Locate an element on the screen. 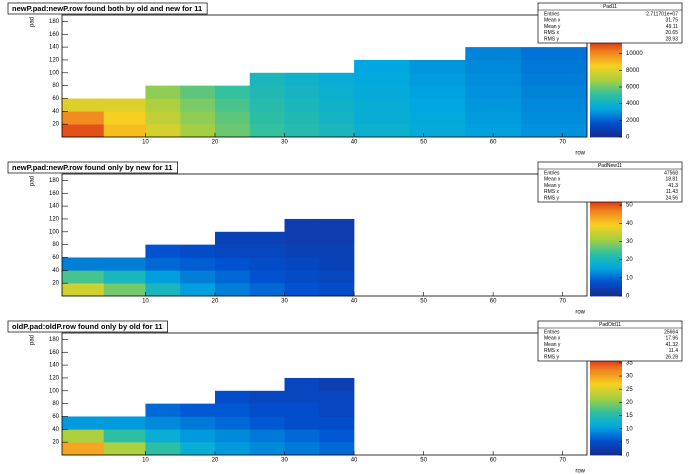  z-tick-label: 10 is located at coordinates (629, 429).